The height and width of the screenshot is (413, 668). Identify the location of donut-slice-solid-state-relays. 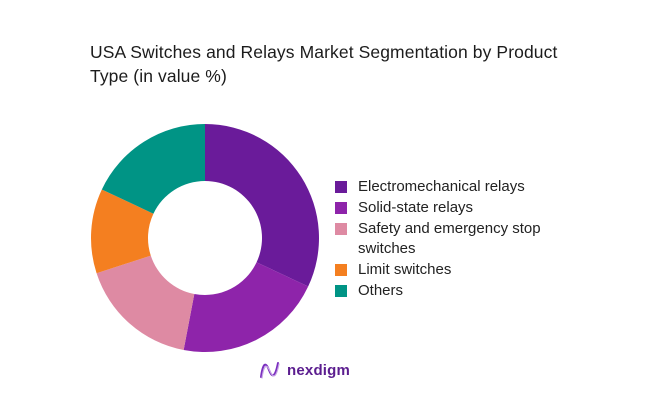
(246, 307).